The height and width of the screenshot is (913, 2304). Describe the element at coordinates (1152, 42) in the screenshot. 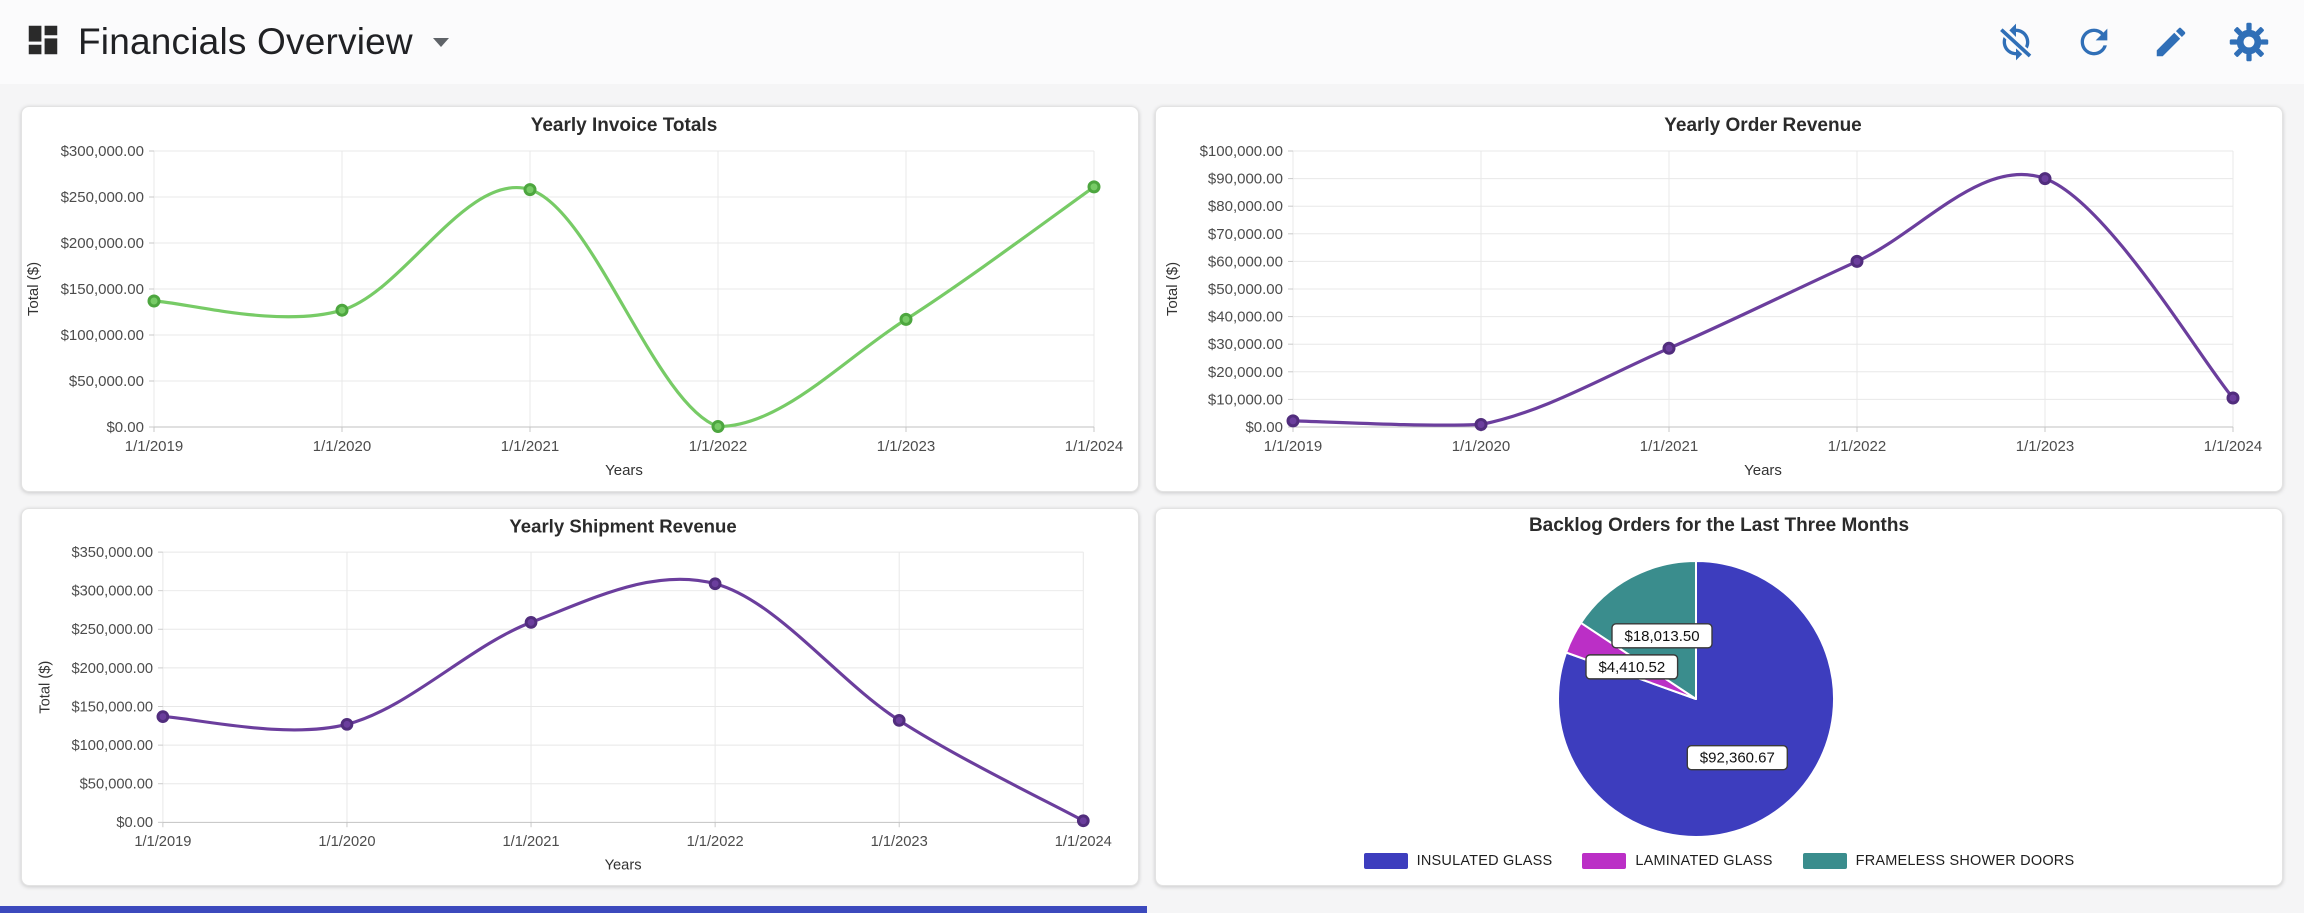

I see `header: Financials Overview` at that location.